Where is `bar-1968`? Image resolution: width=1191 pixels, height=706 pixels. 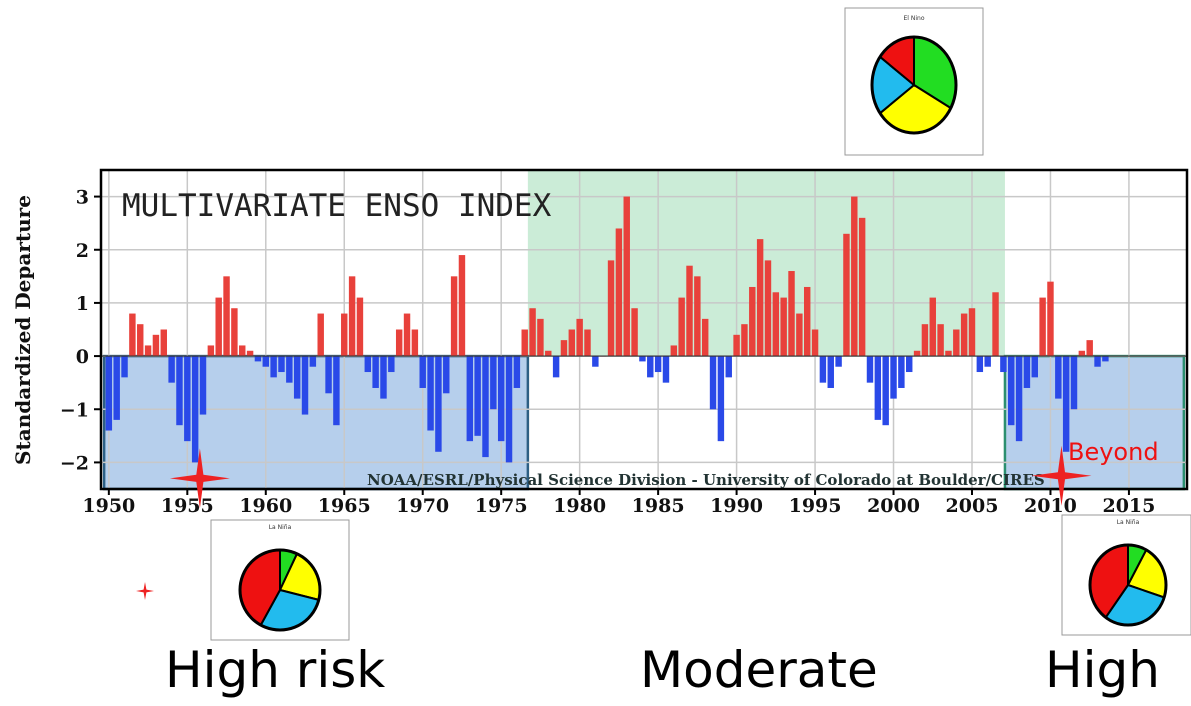 bar-1968 is located at coordinates (391, 364).